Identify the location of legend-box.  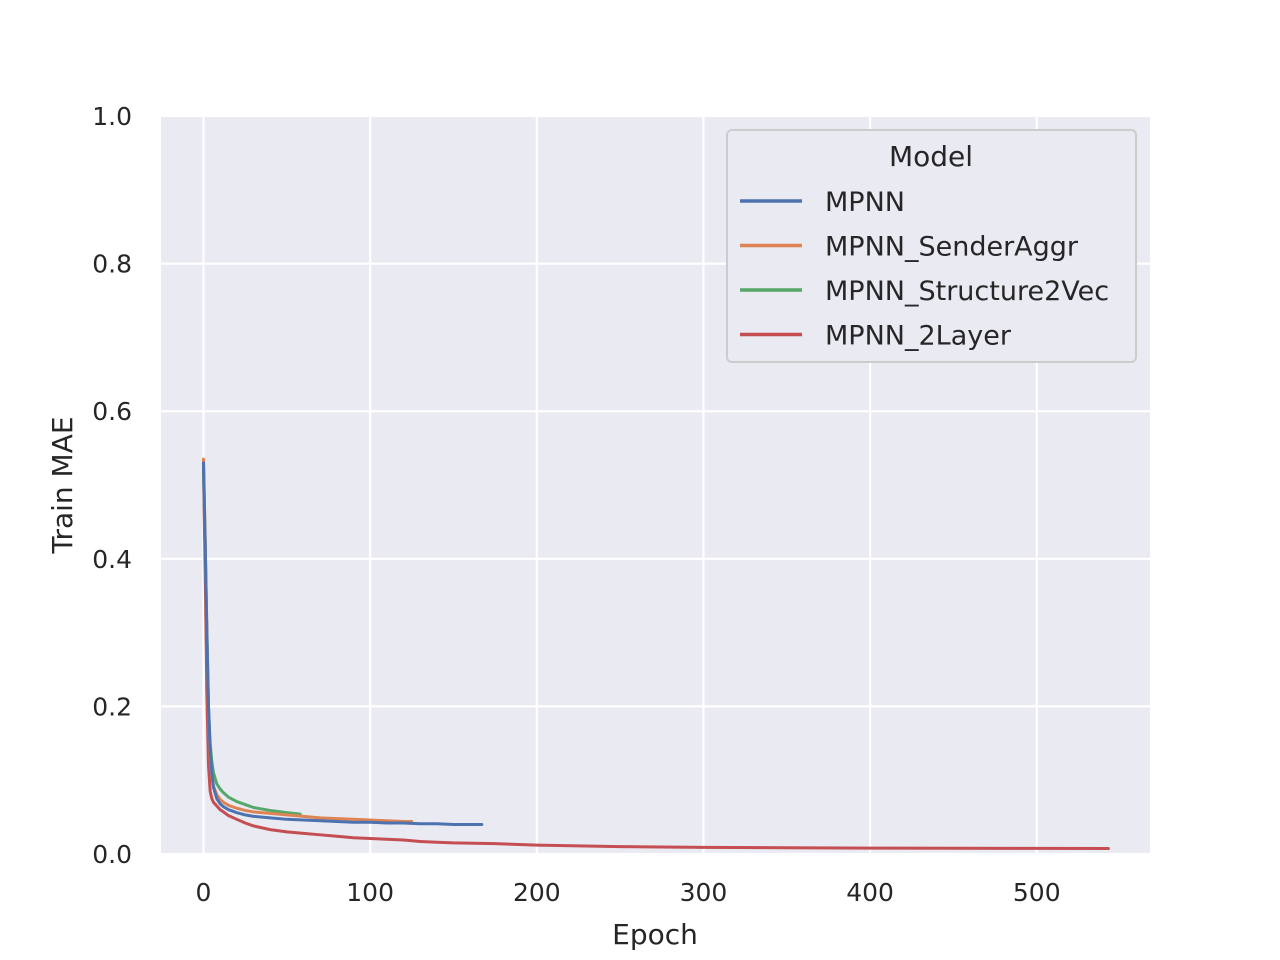
(931, 246).